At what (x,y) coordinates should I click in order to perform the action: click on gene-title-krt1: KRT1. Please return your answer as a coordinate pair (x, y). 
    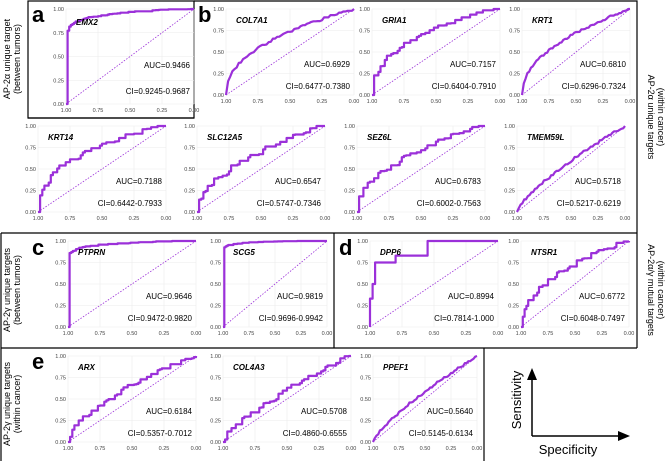
    Looking at the image, I should click on (542, 20).